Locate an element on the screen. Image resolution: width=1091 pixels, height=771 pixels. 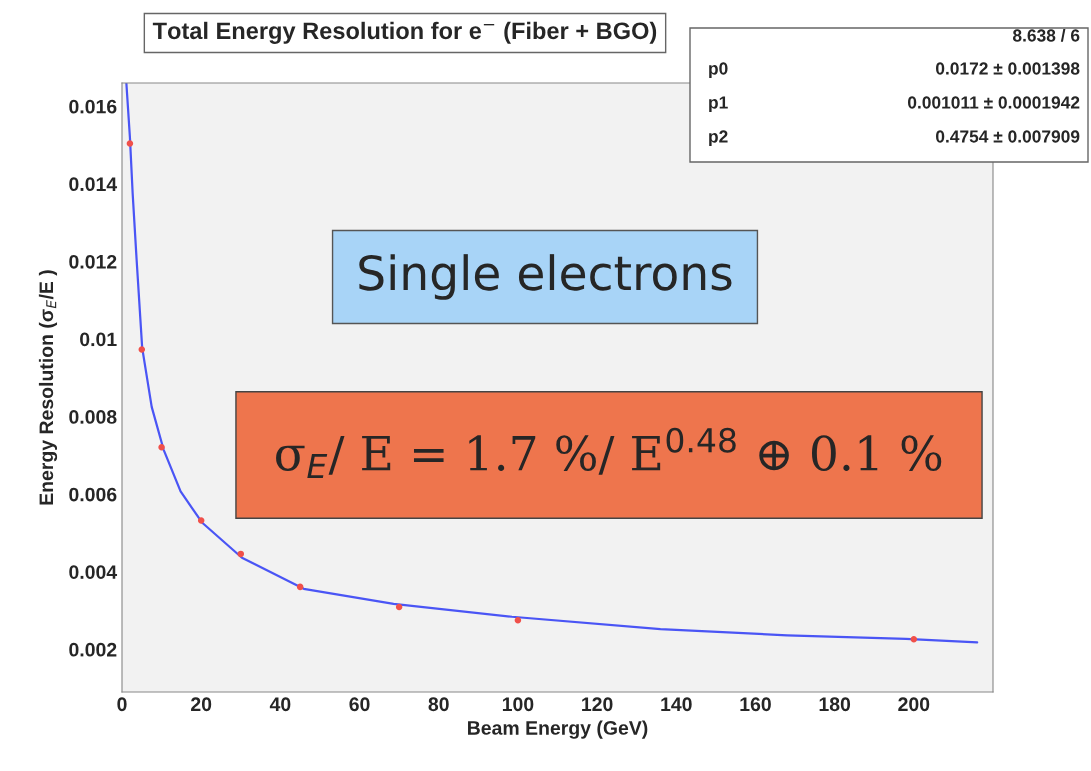
text: p0 is located at coordinates (718, 70).